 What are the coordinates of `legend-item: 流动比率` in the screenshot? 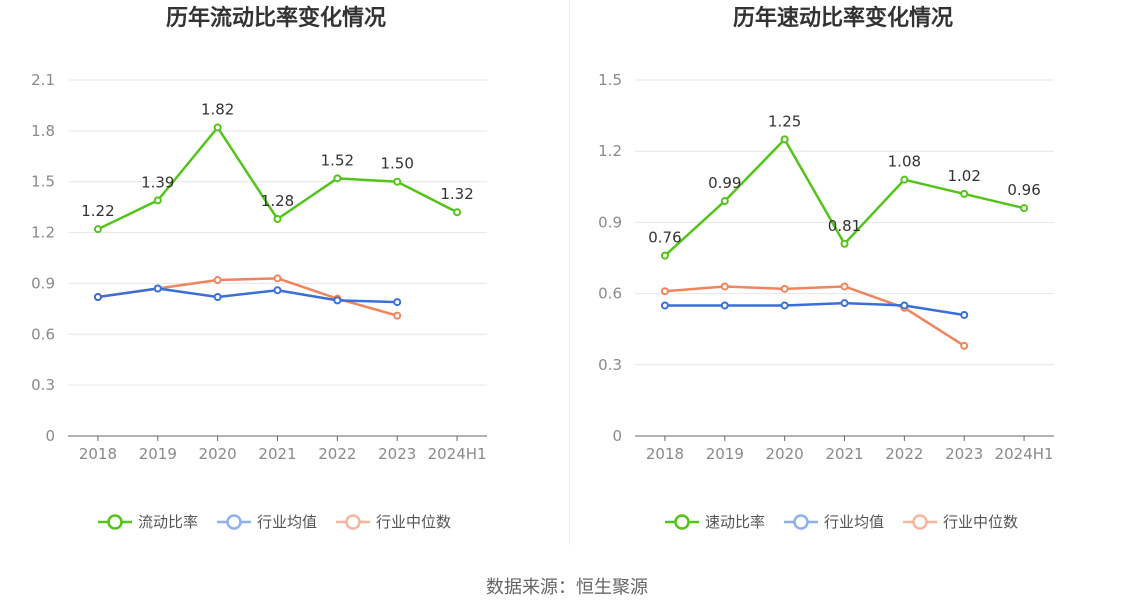 It's located at (148, 522).